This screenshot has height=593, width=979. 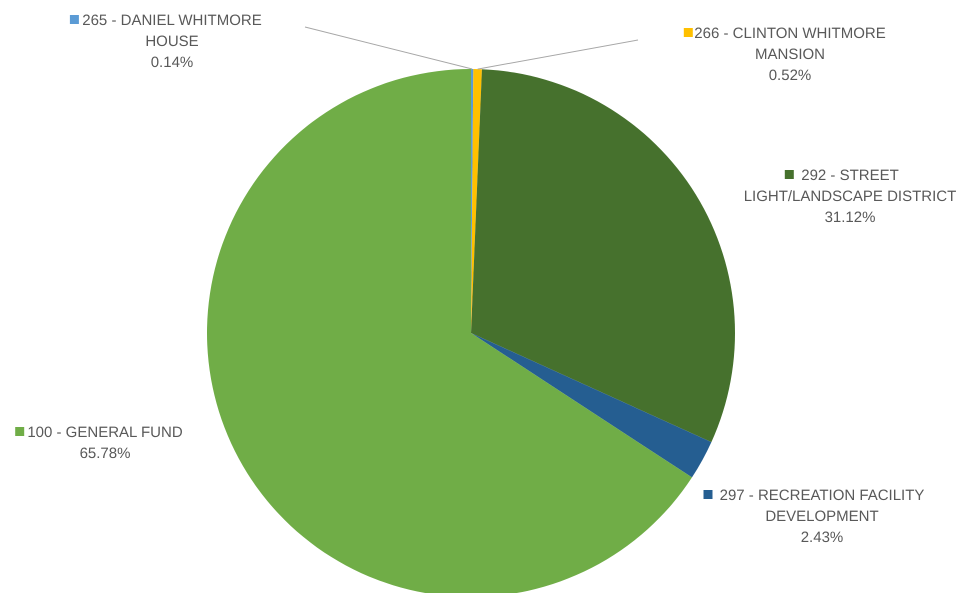 What do you see at coordinates (172, 31) in the screenshot?
I see `legend-label: 265 - DANIEL WHITMORE HOUSE` at bounding box center [172, 31].